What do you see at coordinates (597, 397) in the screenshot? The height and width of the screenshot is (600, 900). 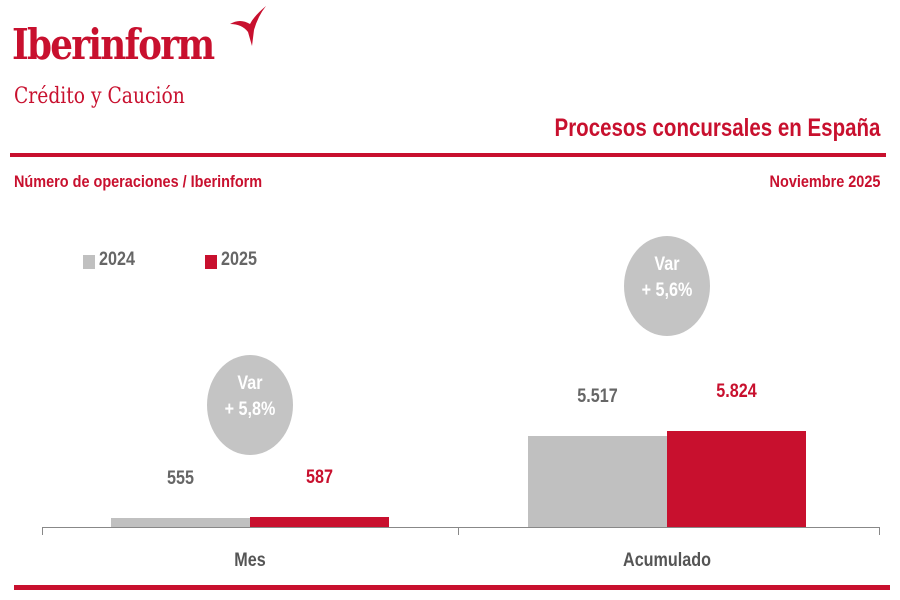 I see `data-label: 5.517` at bounding box center [597, 397].